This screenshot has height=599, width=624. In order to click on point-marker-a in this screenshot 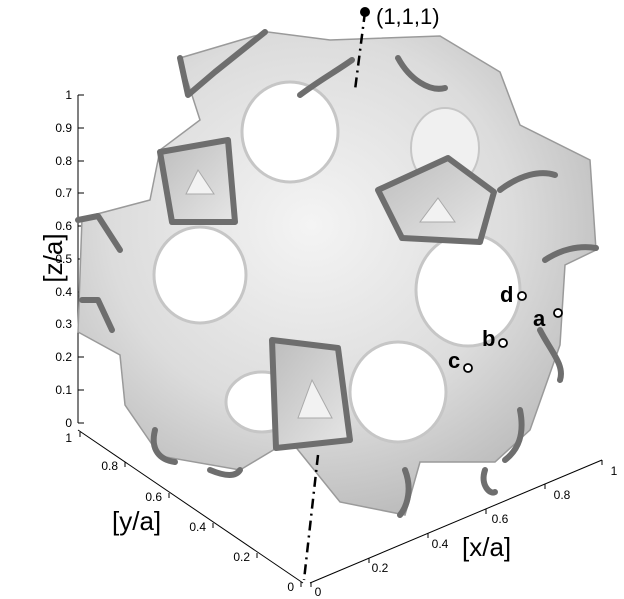, I will do `click(558, 313)`.